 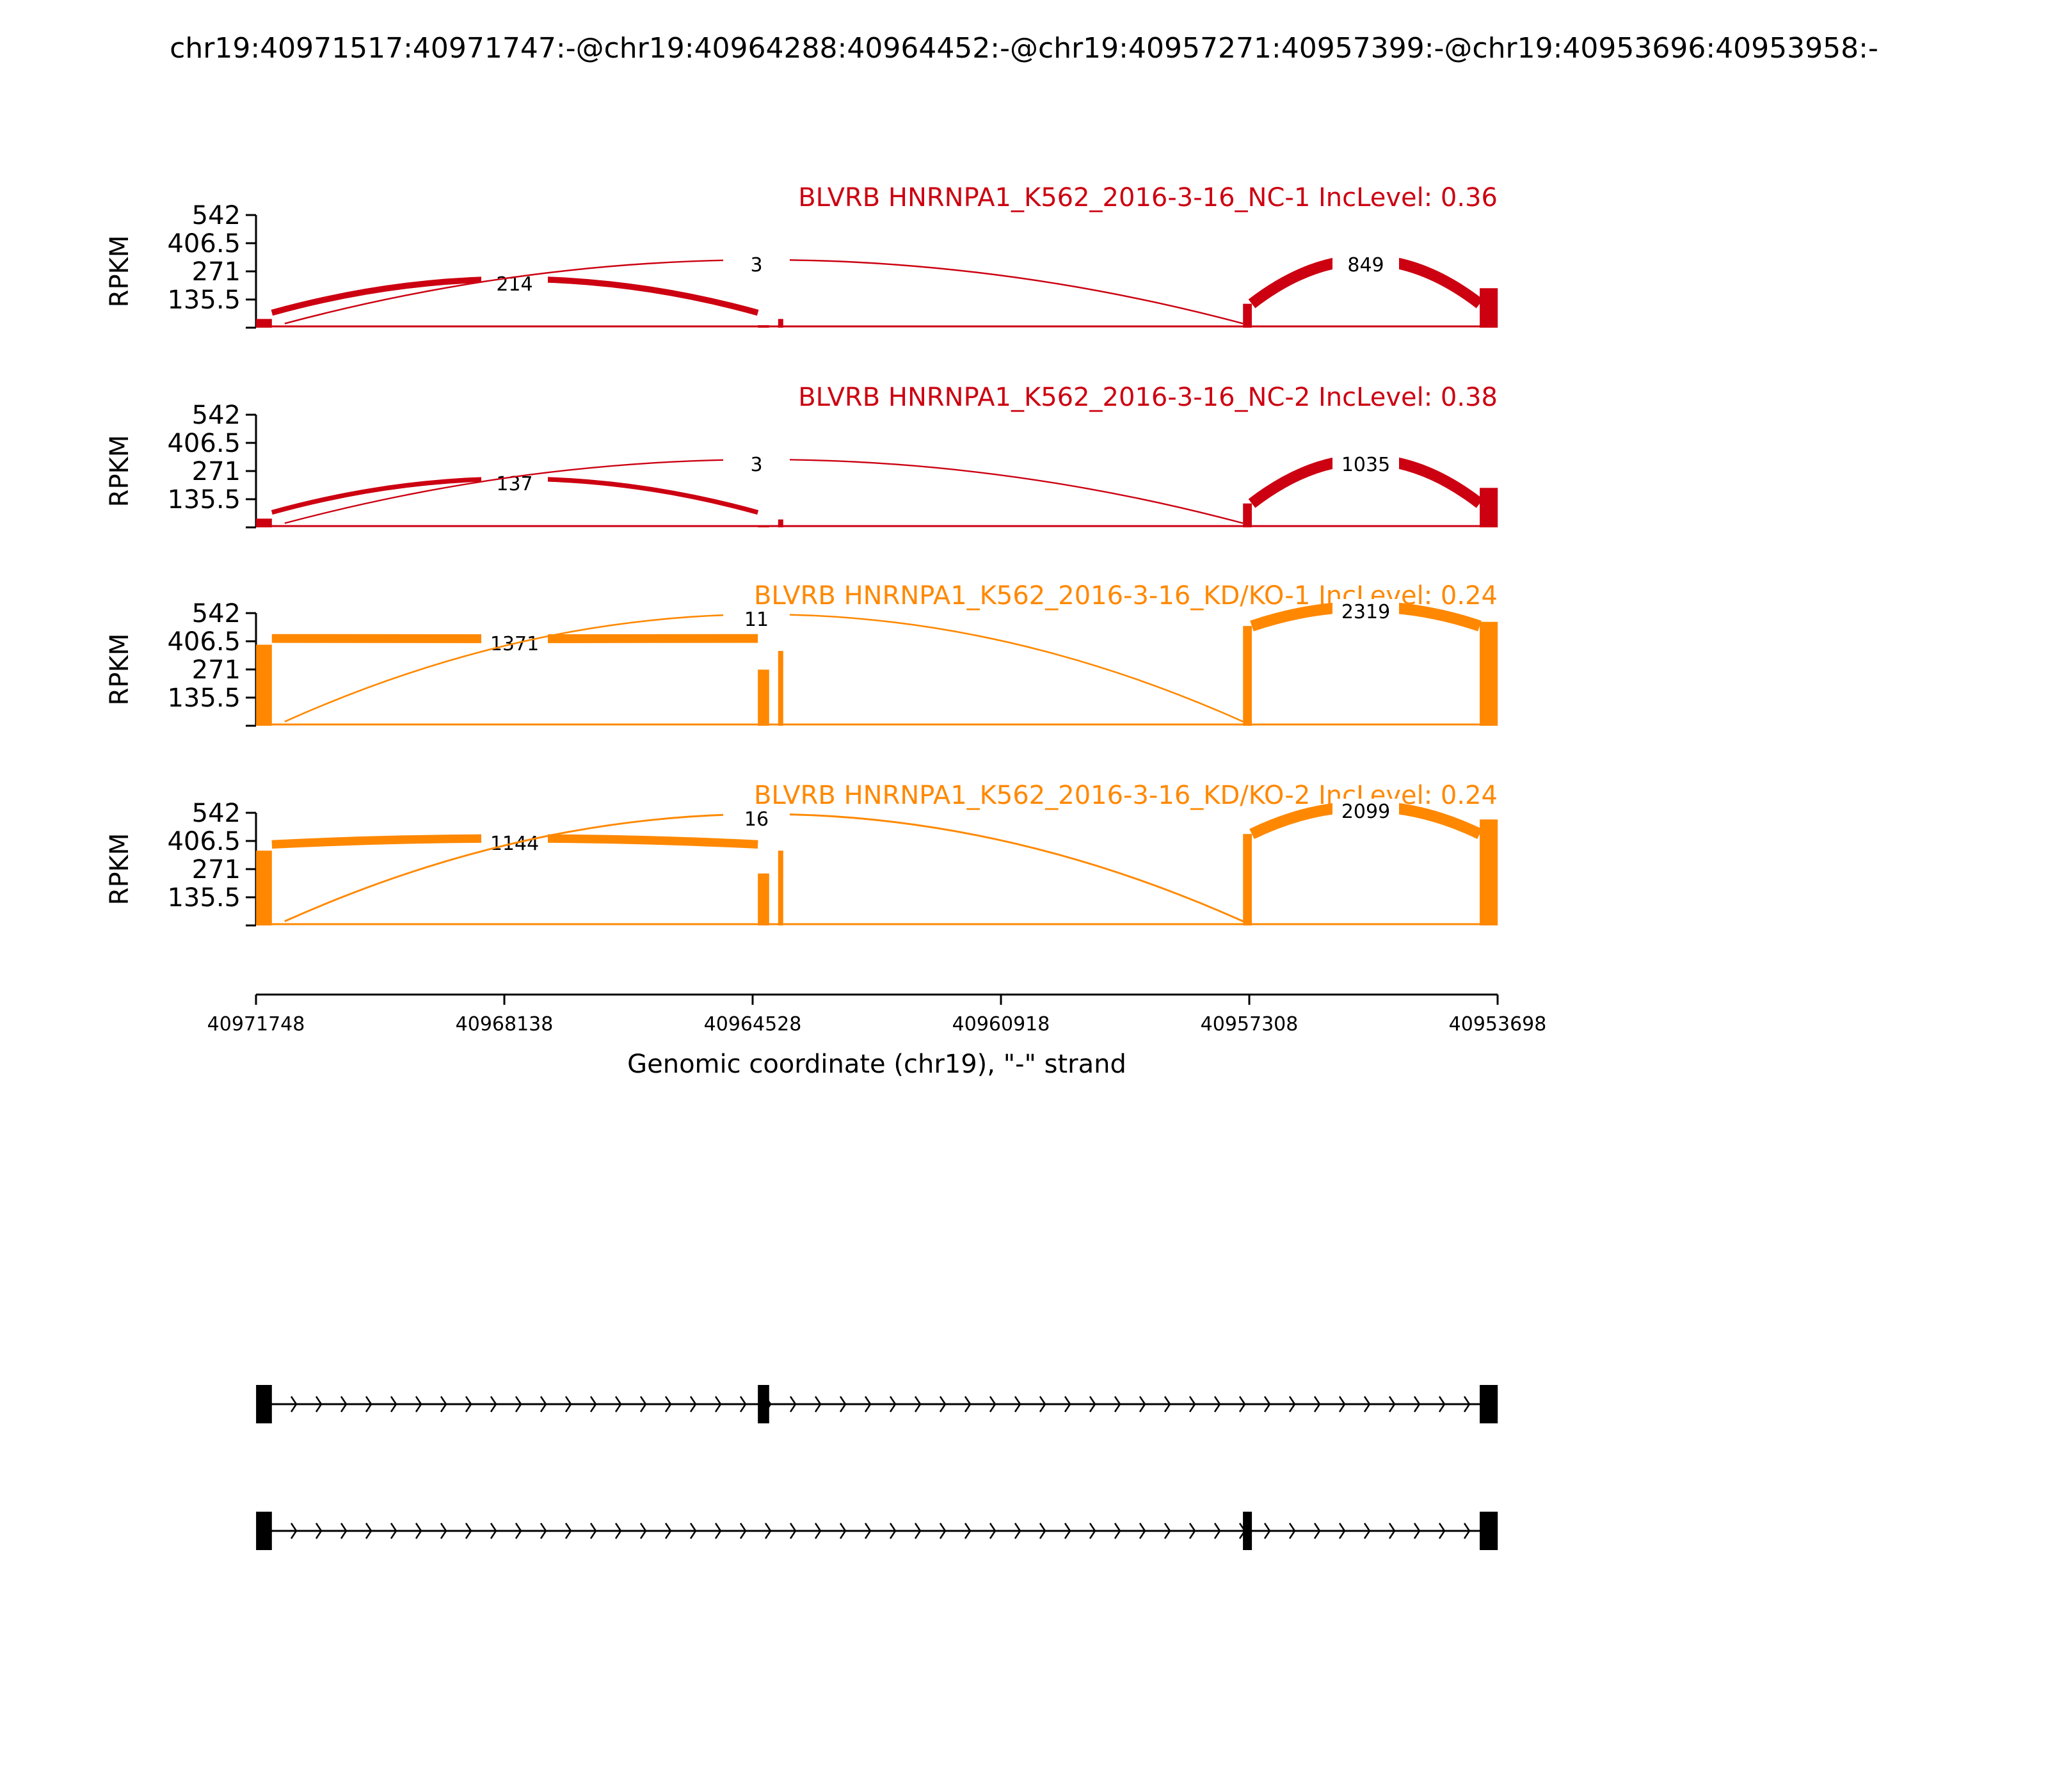 I want to click on x-tick-label: 40968138, so click(x=505, y=1024).